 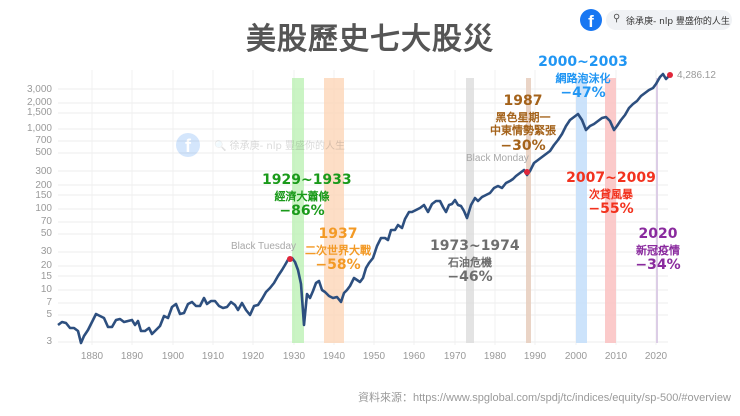 I want to click on annotation-name: 網路泡沫化, so click(x=583, y=78).